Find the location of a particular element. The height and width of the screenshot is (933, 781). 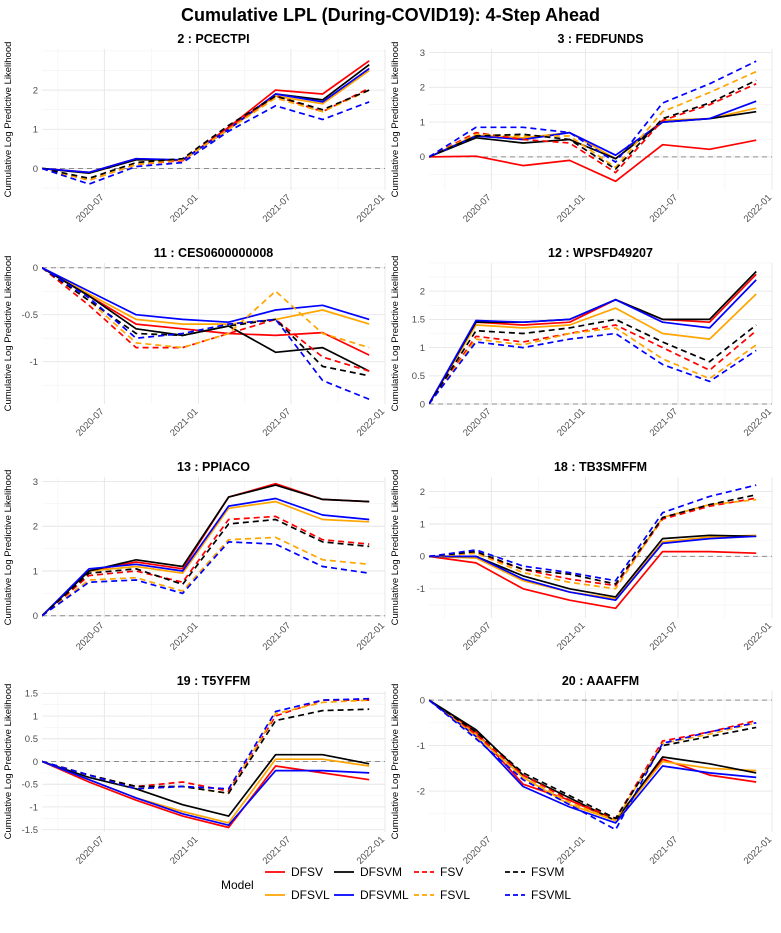

series-line-fsv is located at coordinates (593, 364).